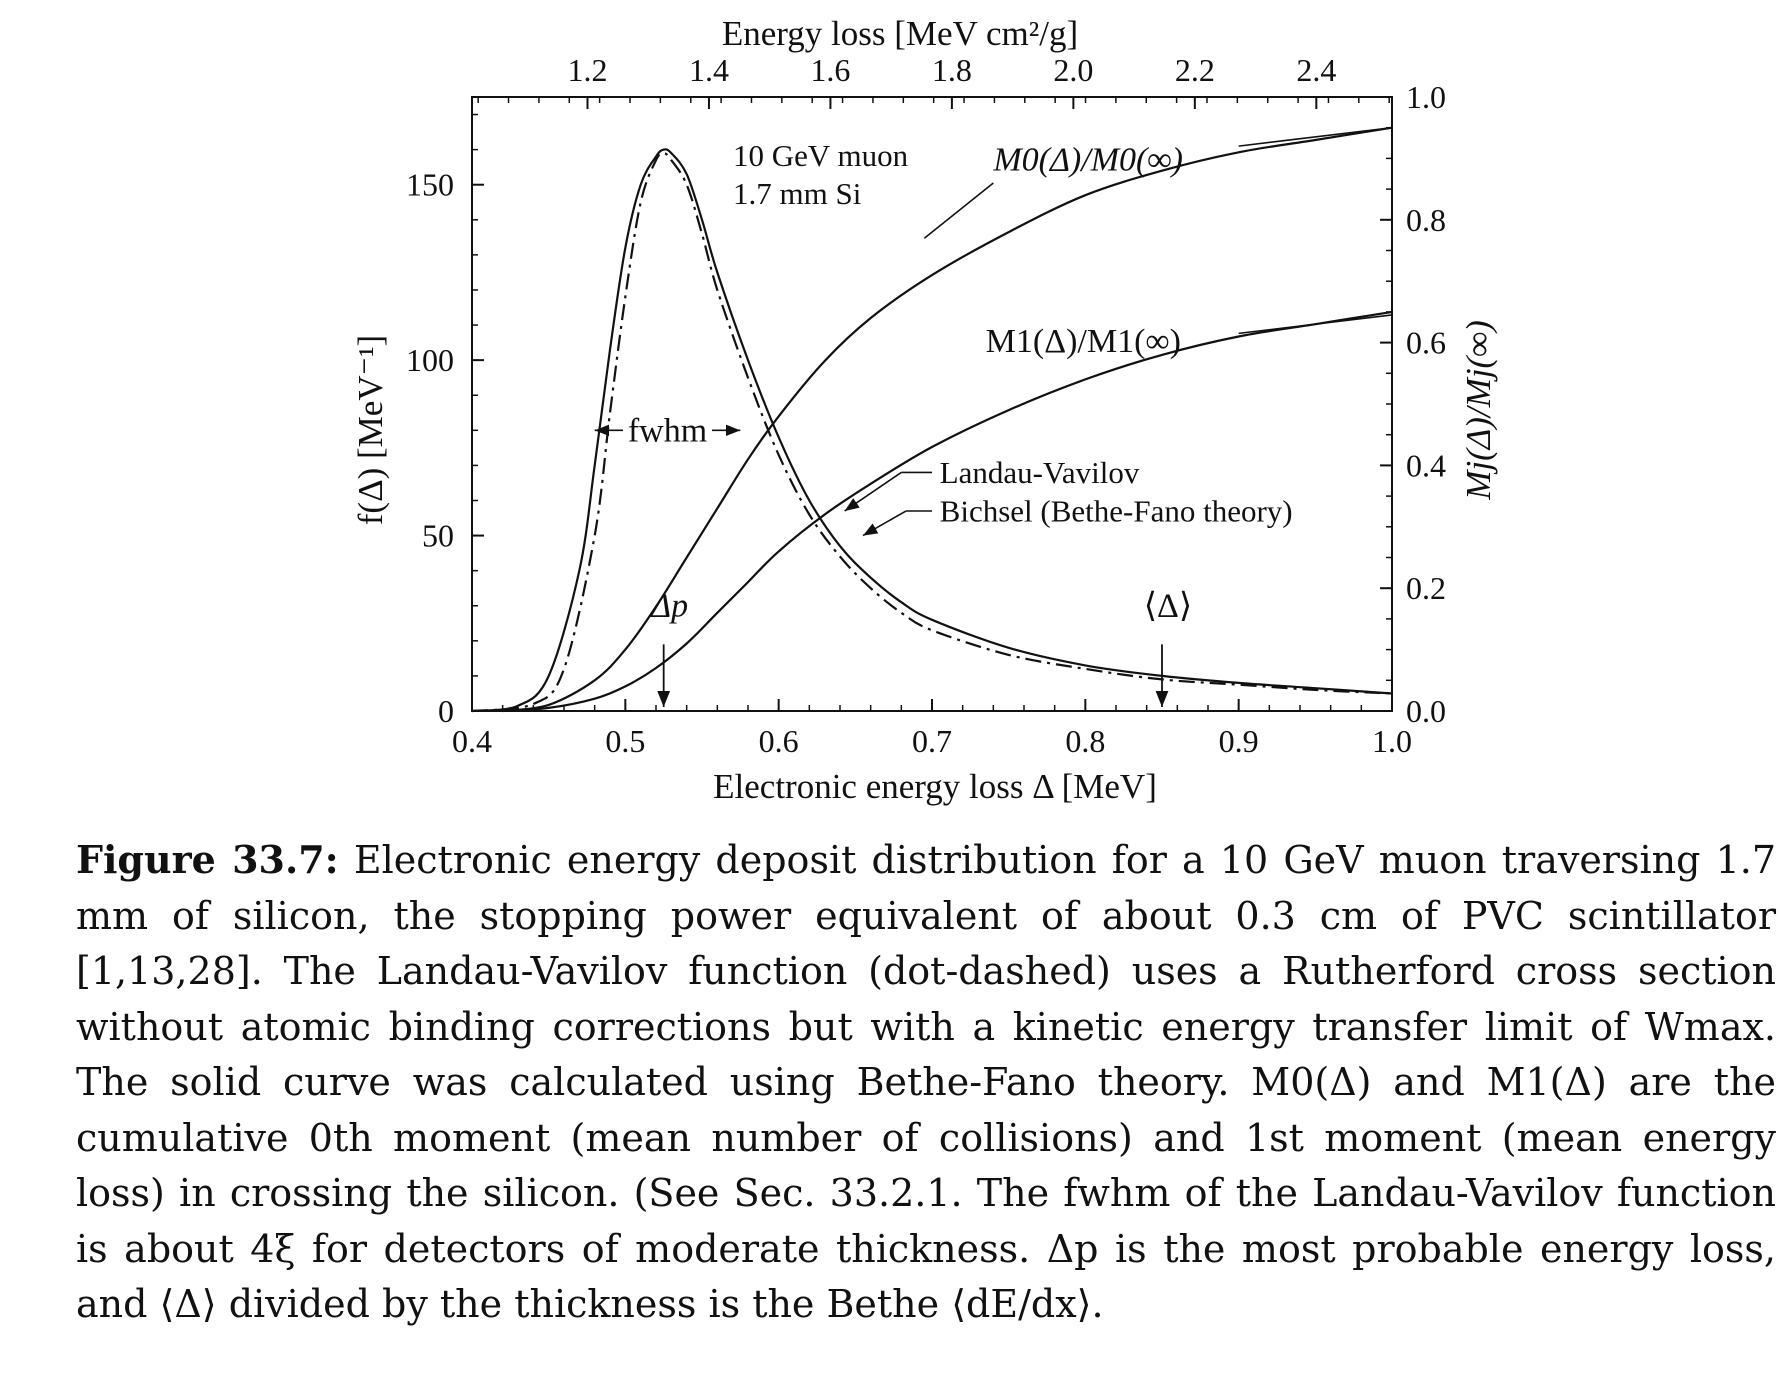 This screenshot has width=1780, height=1396. What do you see at coordinates (1426, 343) in the screenshot?
I see `right-tick-label-3: 0.6` at bounding box center [1426, 343].